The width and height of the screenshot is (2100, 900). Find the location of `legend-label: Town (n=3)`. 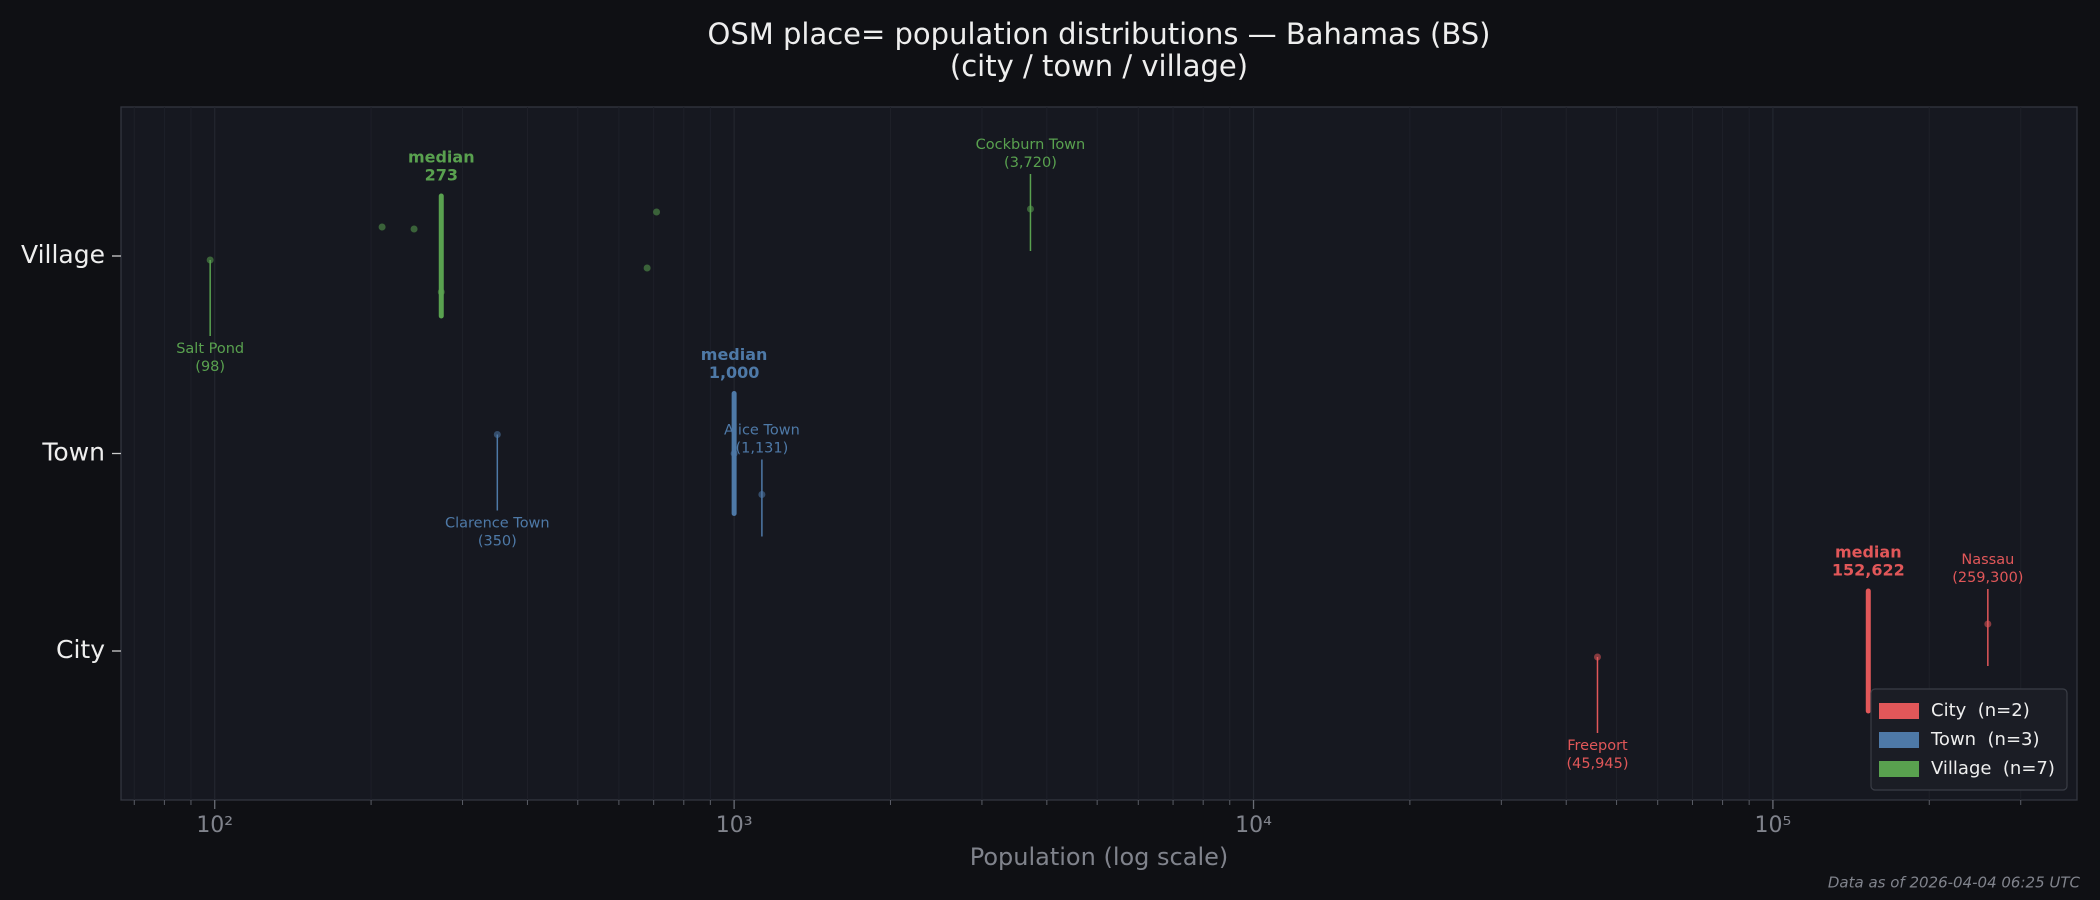

legend-label: Town (n=3) is located at coordinates (1985, 739).